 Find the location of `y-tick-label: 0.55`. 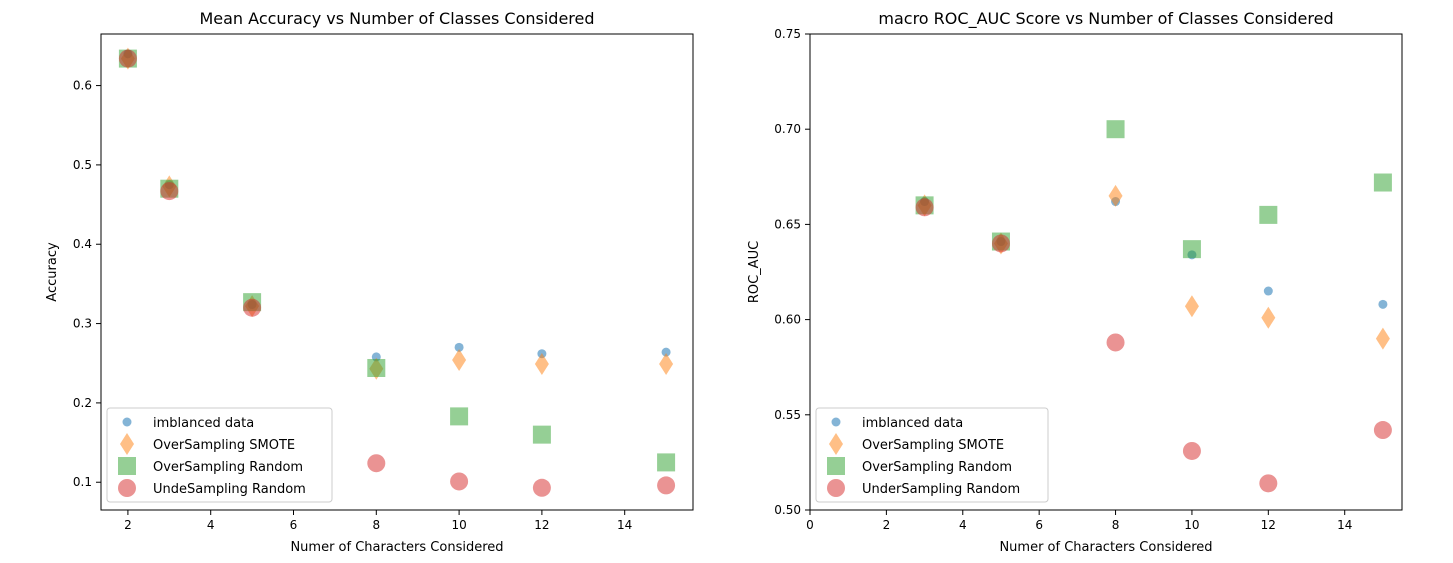

y-tick-label: 0.55 is located at coordinates (787, 415).